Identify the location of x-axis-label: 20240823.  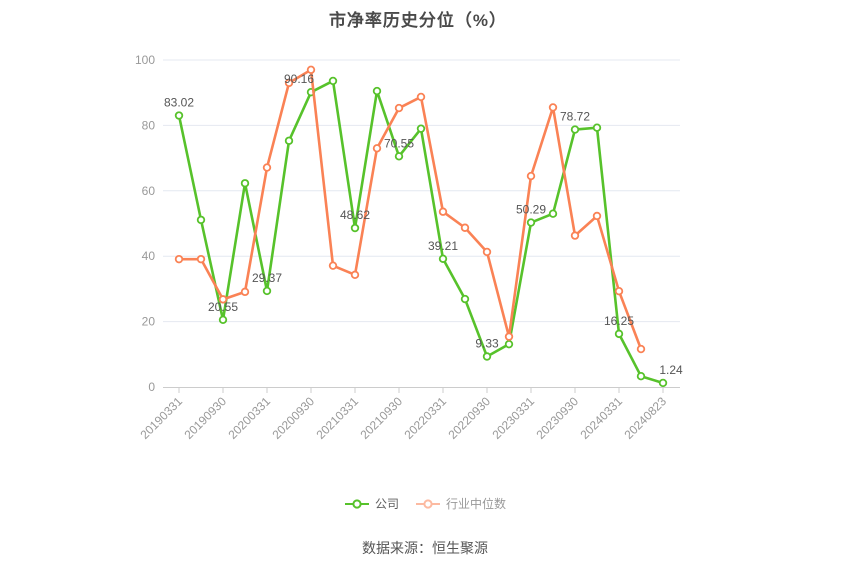
(645, 418).